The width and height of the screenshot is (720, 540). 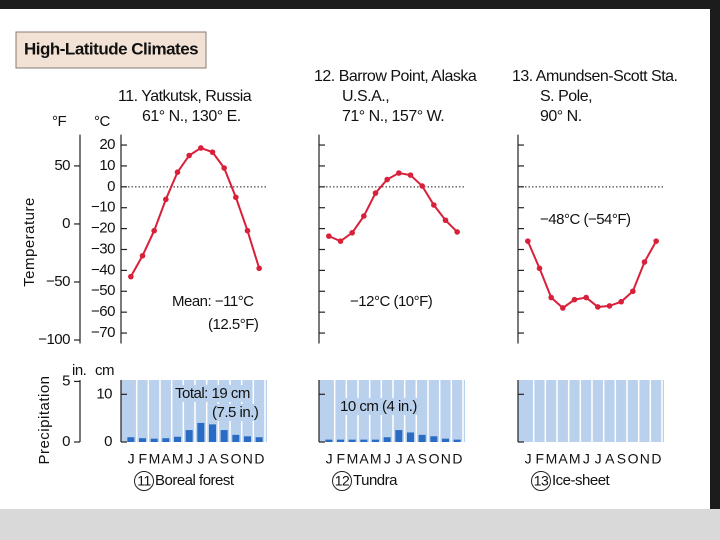 I want to click on p2-tick-label: 0, so click(x=66, y=441).